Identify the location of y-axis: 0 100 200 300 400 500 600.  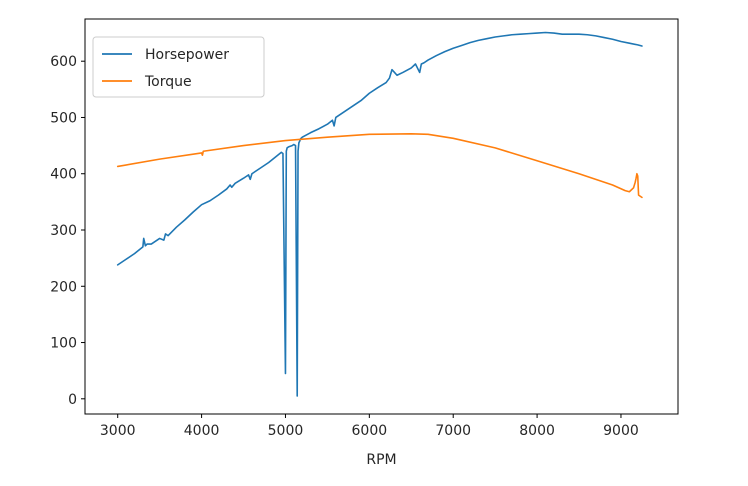
(67, 231).